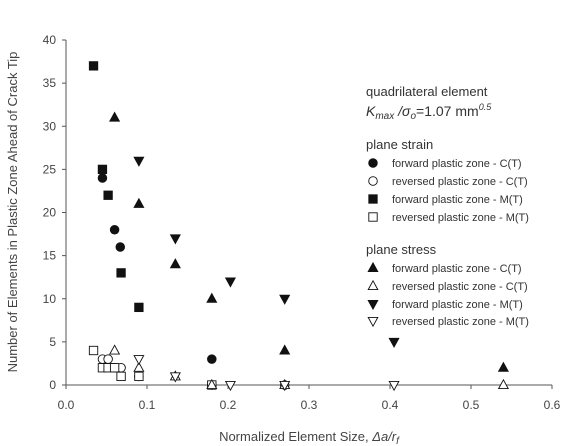 This screenshot has height=446, width=569. Describe the element at coordinates (66, 405) in the screenshot. I see `x-tick-label: 0.0` at that location.